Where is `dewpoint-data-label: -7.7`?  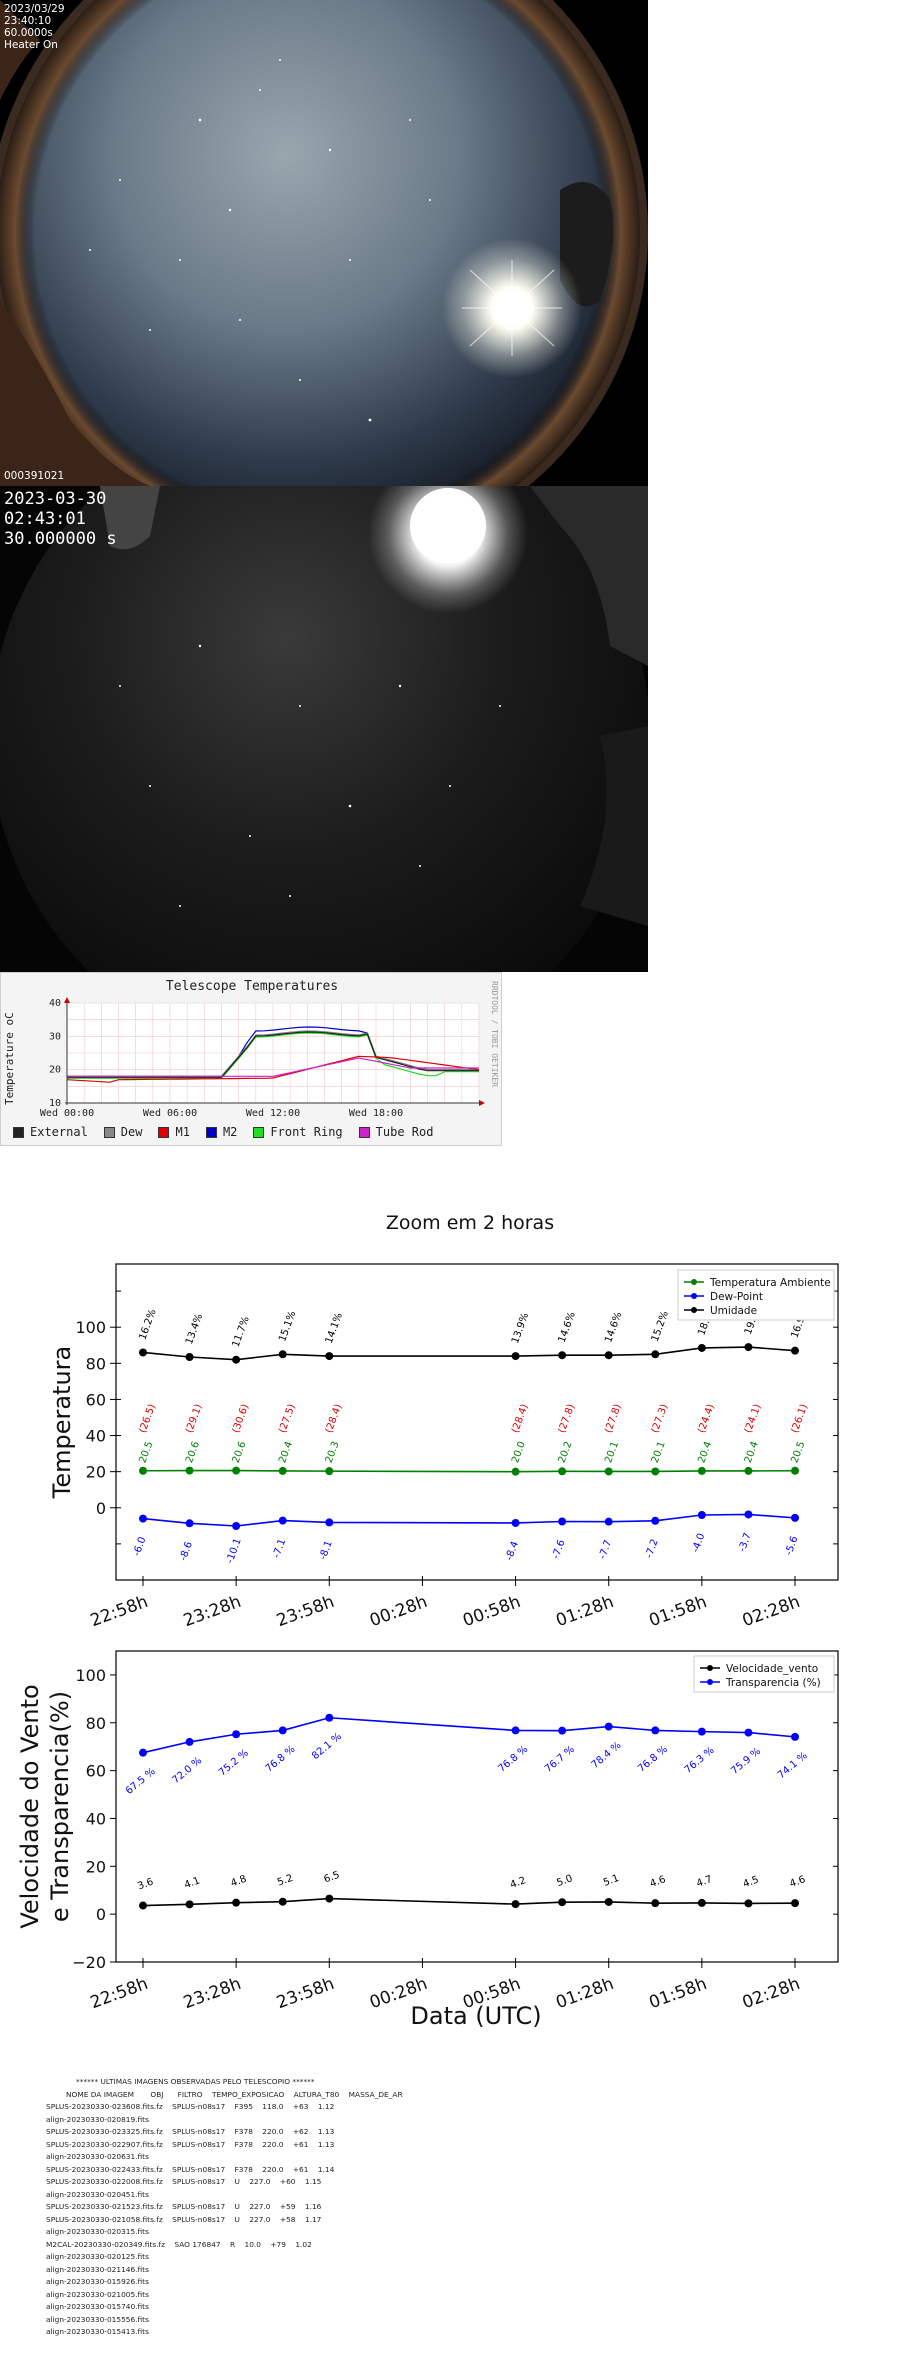
dewpoint-data-label: -7.7 is located at coordinates (605, 1550).